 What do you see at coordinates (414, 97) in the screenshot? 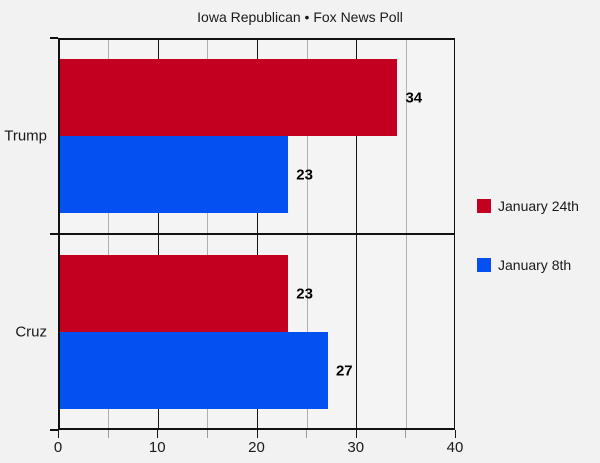
I see `bar-value-label: 34` at bounding box center [414, 97].